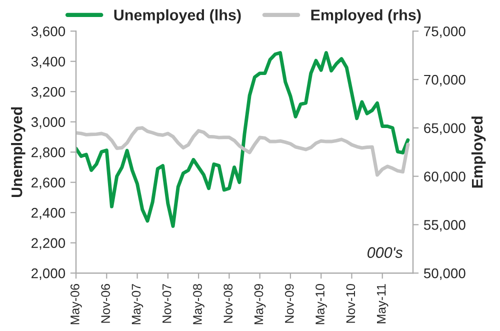  I want to click on x-tick-label: Nov-08, so click(228, 303).